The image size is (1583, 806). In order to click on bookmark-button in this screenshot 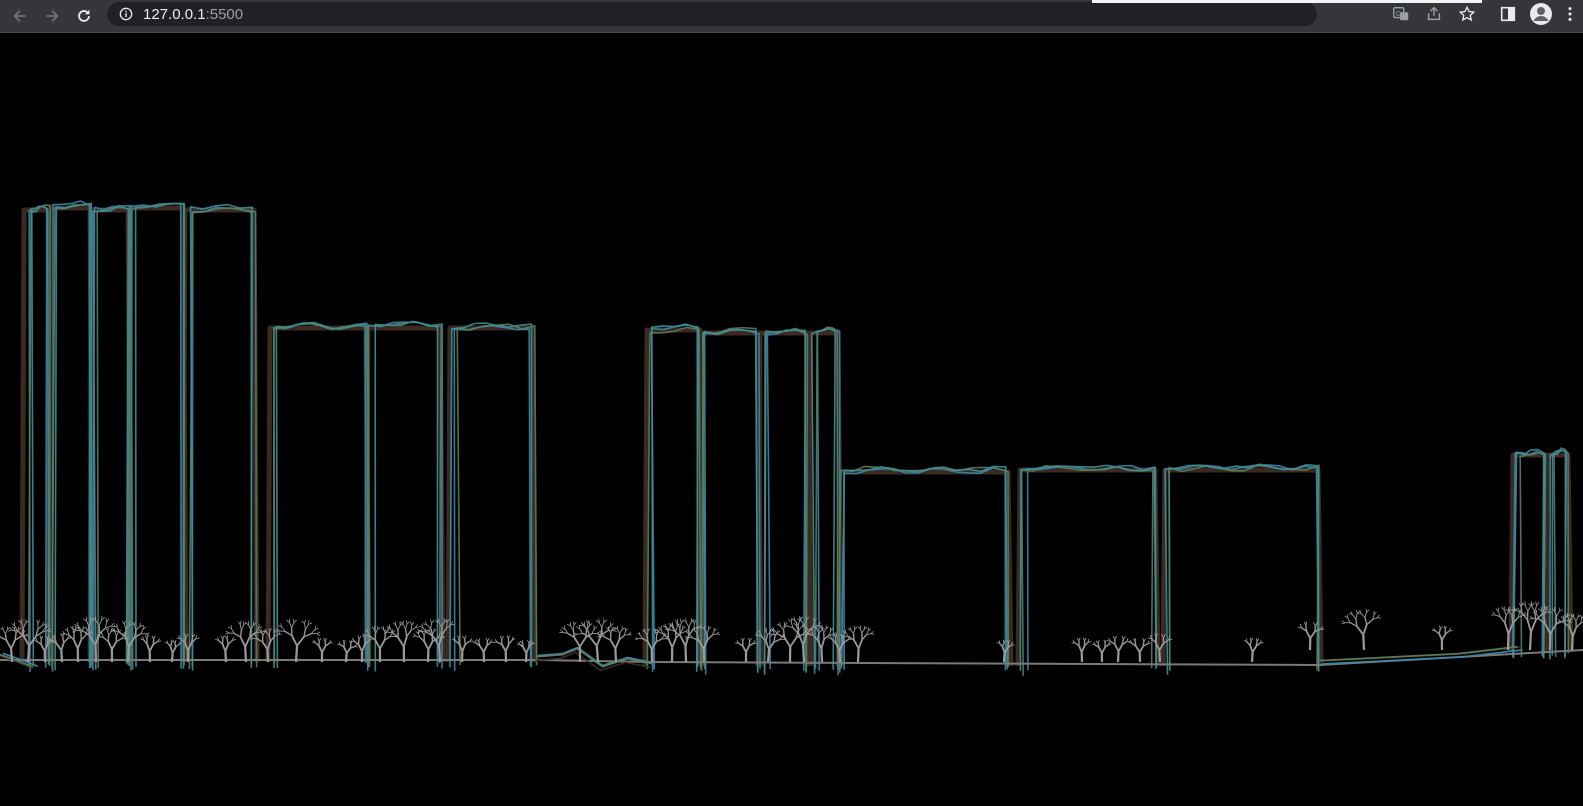, I will do `click(1466, 14)`.